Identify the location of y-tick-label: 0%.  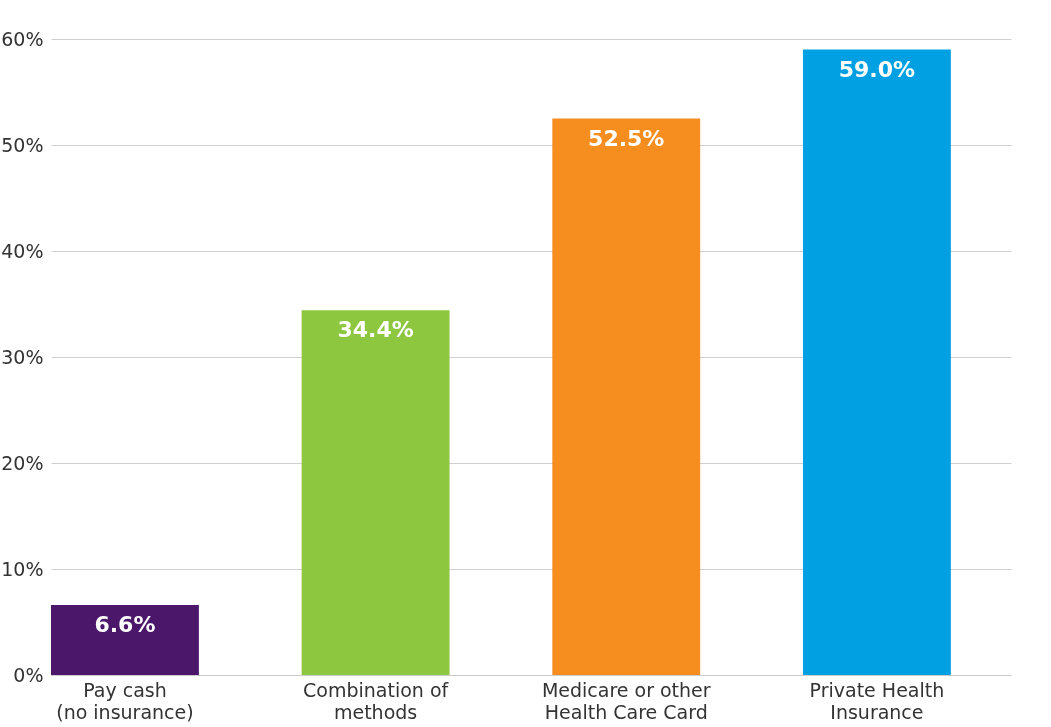
(28, 674).